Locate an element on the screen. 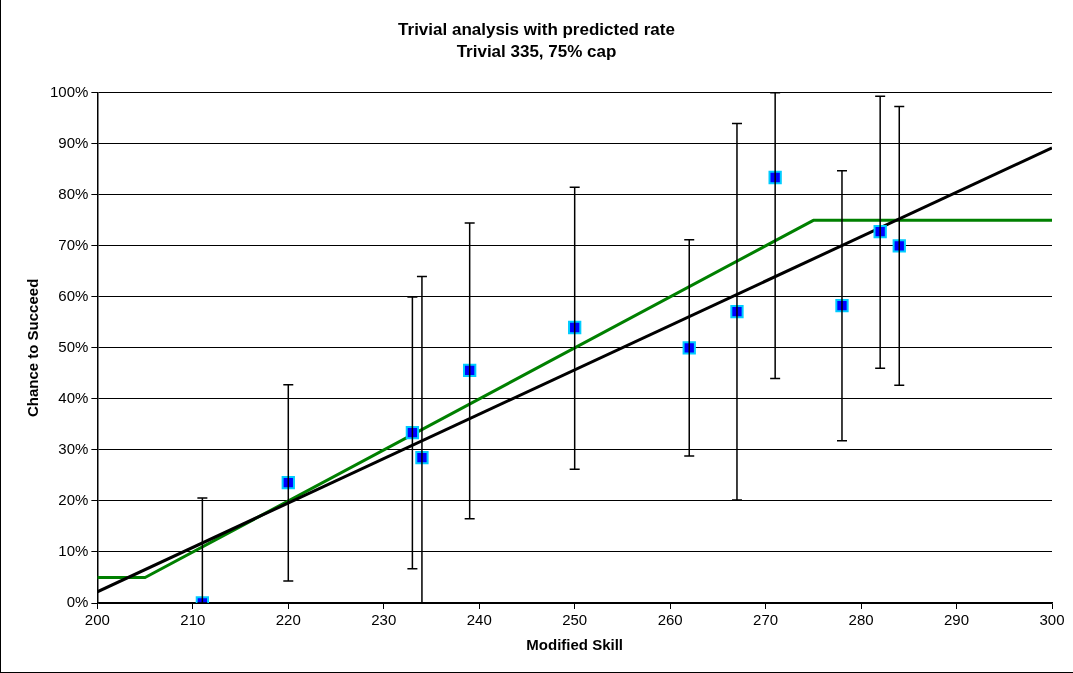 This screenshot has height=673, width=1073. y-tick-label: 40% is located at coordinates (73, 398).